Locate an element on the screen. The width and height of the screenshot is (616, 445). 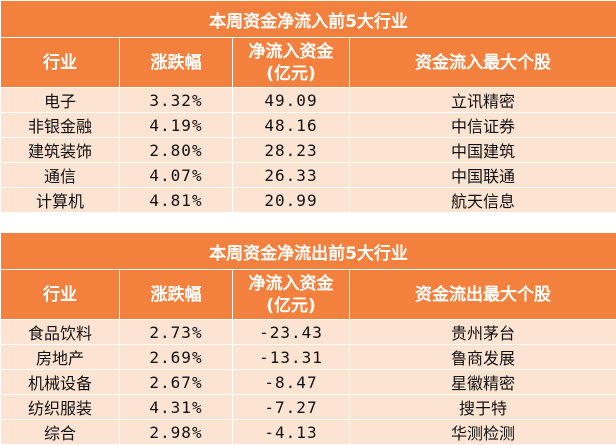
top-stock-cell: 中国建筑 is located at coordinates (483, 150).